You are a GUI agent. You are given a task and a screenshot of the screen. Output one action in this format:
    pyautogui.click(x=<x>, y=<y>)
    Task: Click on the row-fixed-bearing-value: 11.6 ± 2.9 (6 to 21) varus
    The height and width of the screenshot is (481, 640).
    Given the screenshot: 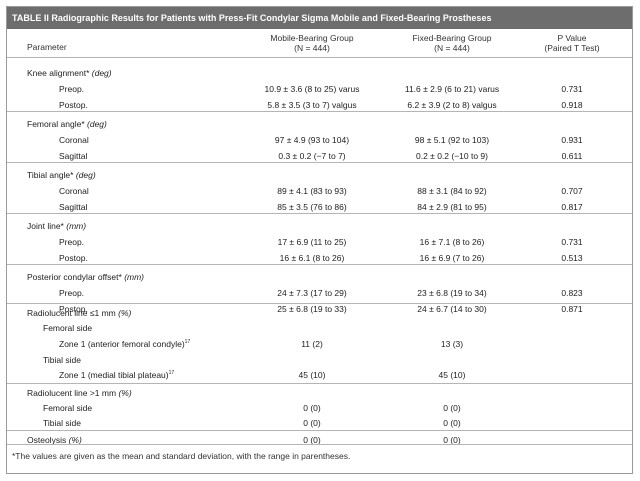 What is the action you would take?
    pyautogui.click(x=452, y=89)
    